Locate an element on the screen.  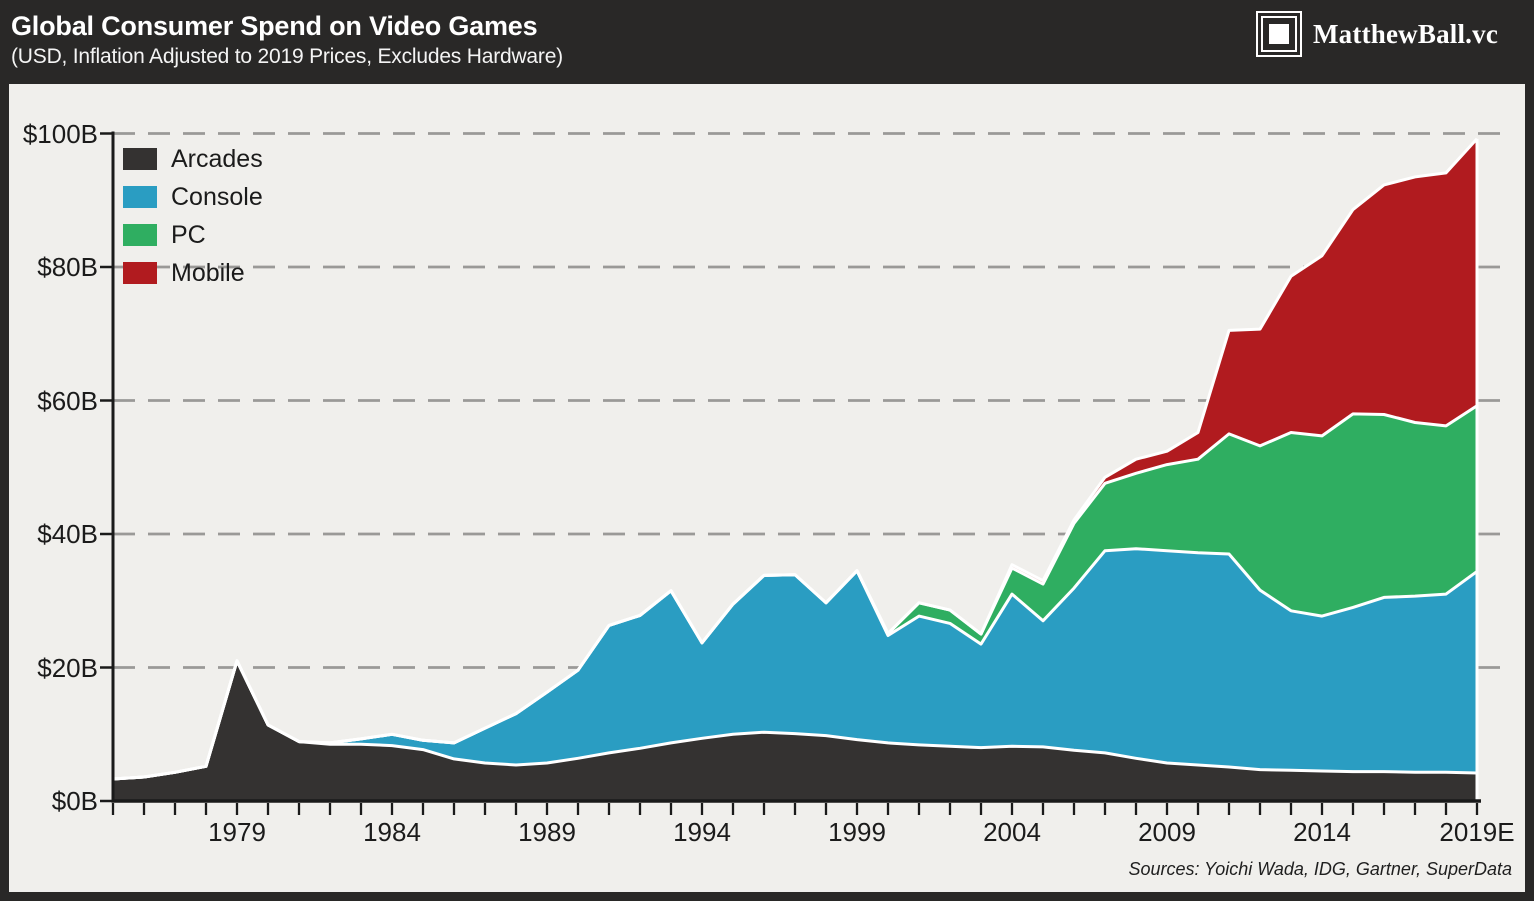
legend-item-pc: PC is located at coordinates (193, 235).